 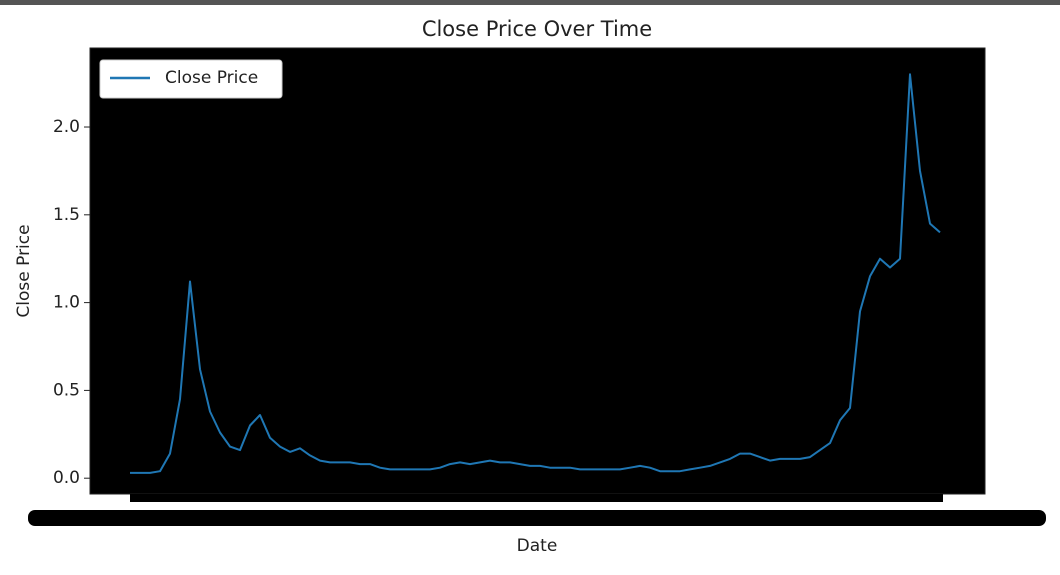 What do you see at coordinates (211, 78) in the screenshot?
I see `legend-label: Close Price` at bounding box center [211, 78].